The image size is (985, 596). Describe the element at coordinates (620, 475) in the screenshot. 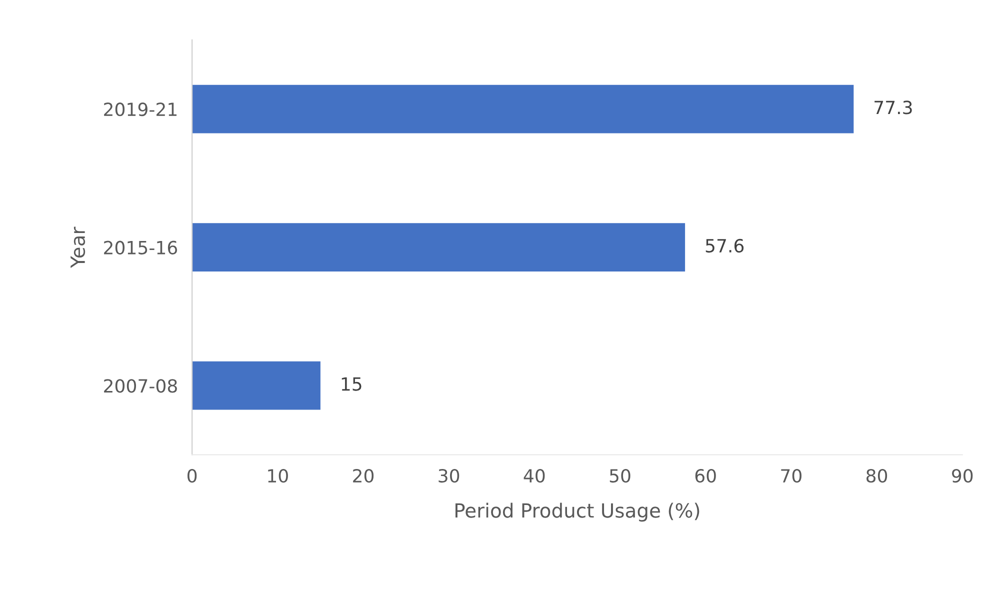

I see `x-tick-label: 50` at that location.